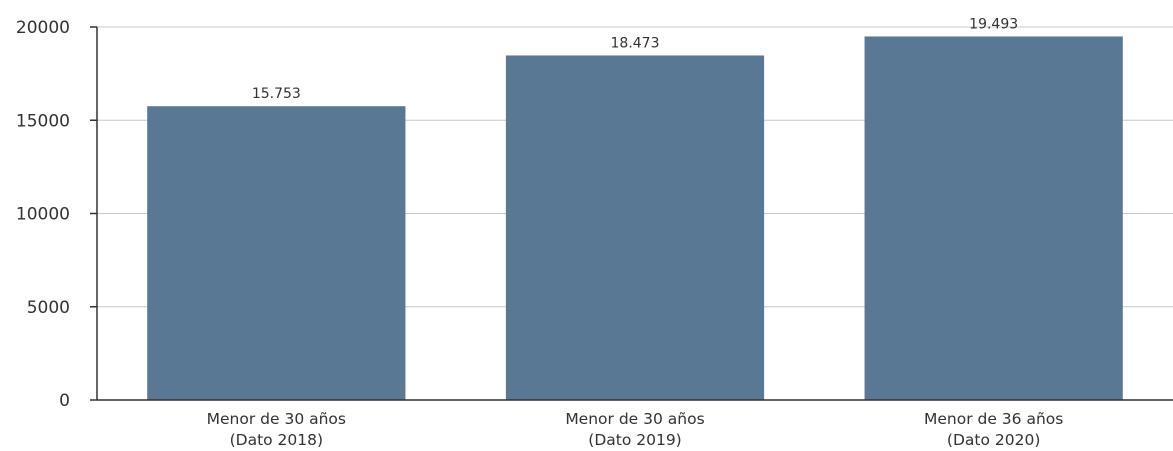 The height and width of the screenshot is (451, 1173). What do you see at coordinates (993, 419) in the screenshot?
I see `x-category-label-3-line-1: Menor de 36 años` at bounding box center [993, 419].